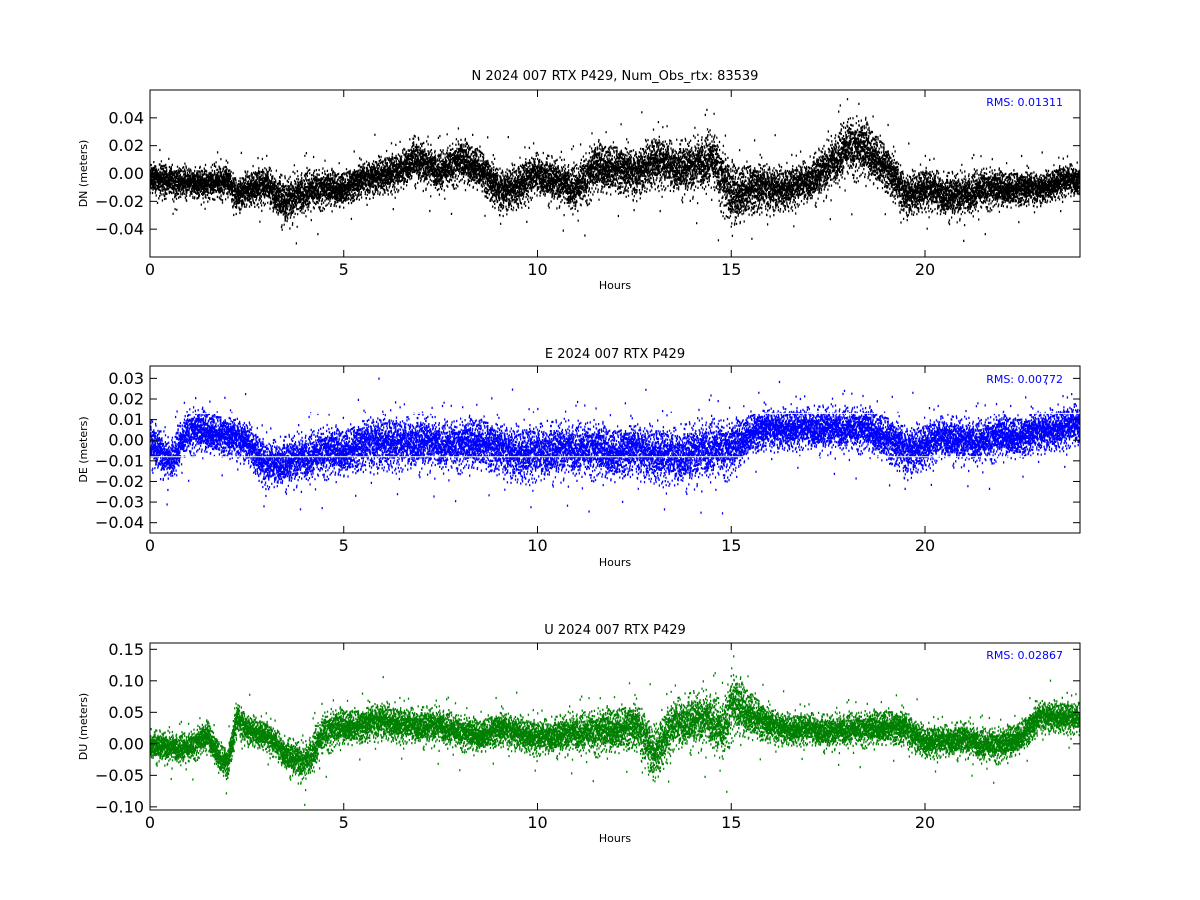 The height and width of the screenshot is (900, 1200). Describe the element at coordinates (126, 680) in the screenshot. I see `y-tick-label: 0.10` at that location.